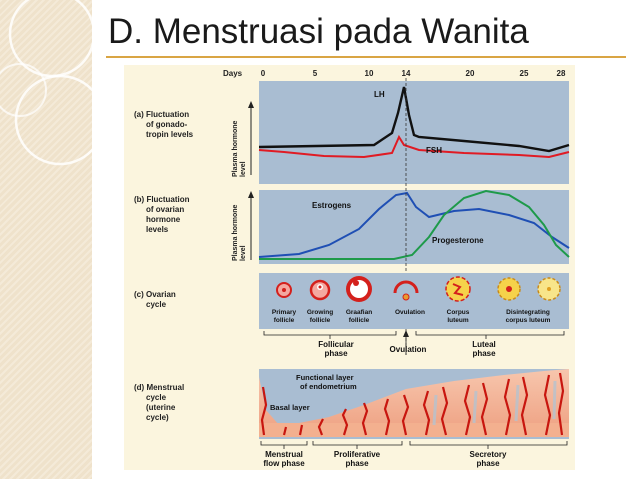 This screenshot has height=479, width=638. I want to click on lh-label: LH, so click(379, 94).